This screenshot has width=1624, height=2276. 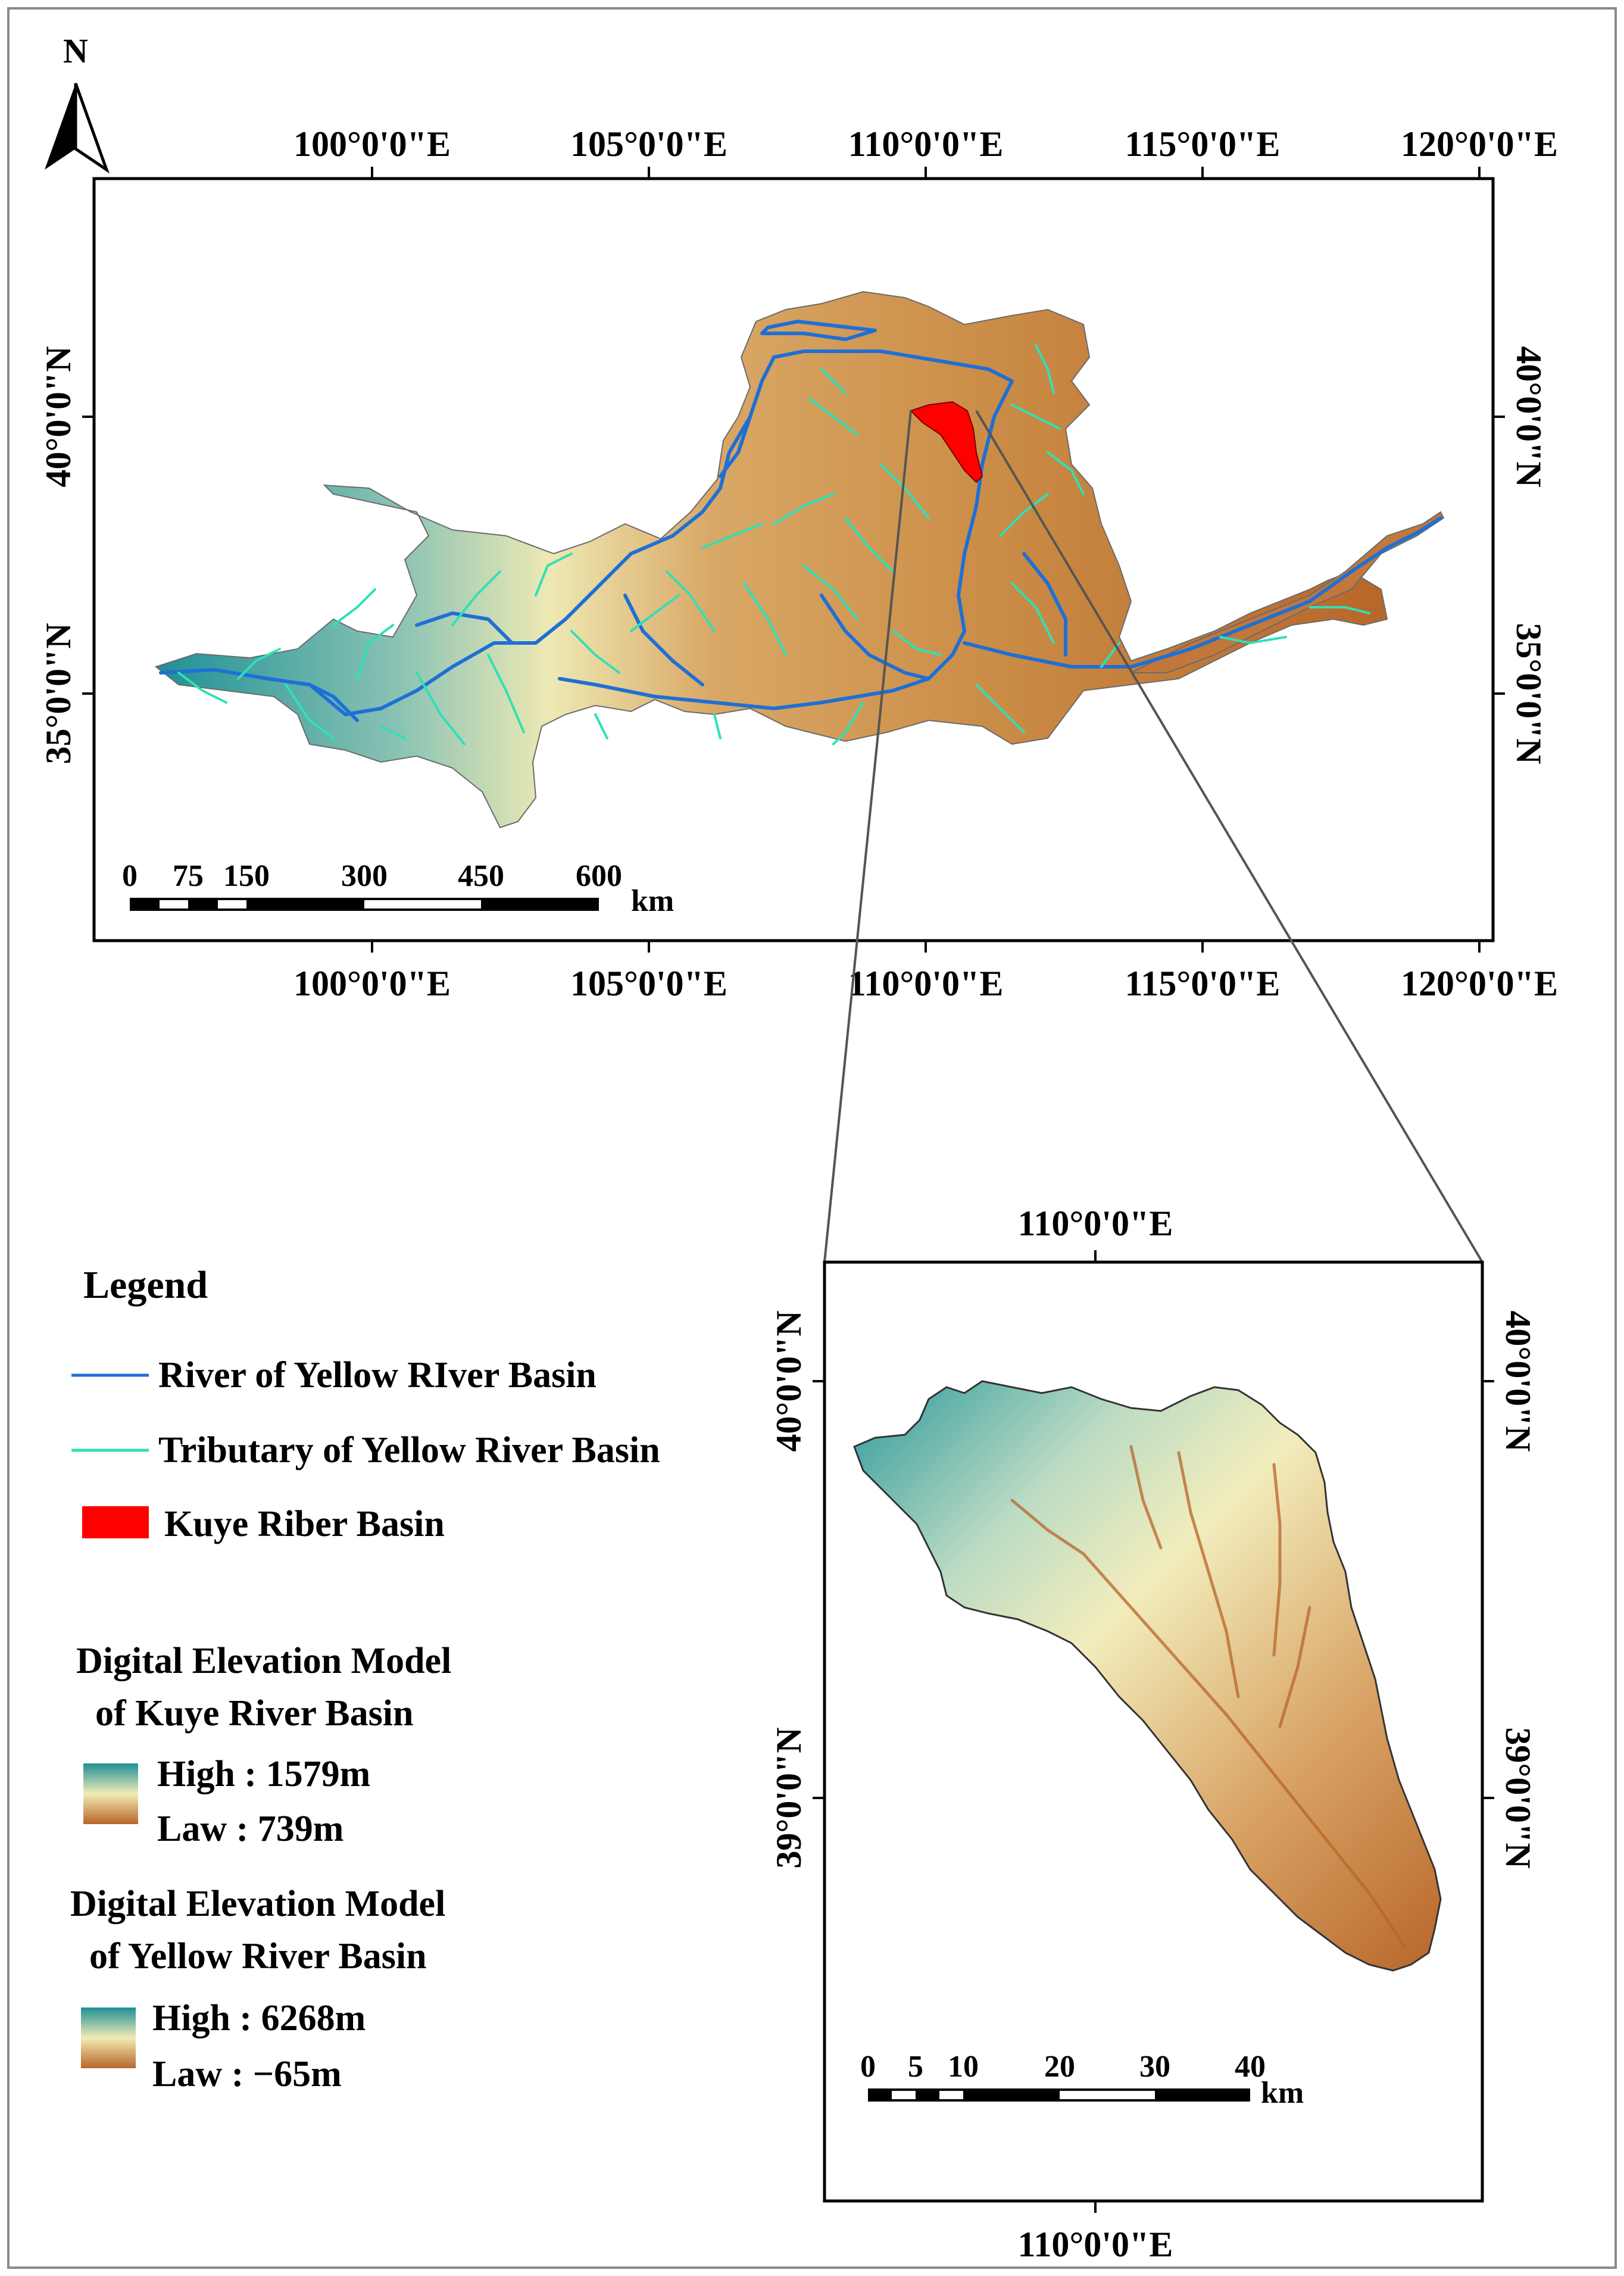 What do you see at coordinates (1096, 2244) in the screenshot?
I see `inset-bottom-lon: 110°0'0"E` at bounding box center [1096, 2244].